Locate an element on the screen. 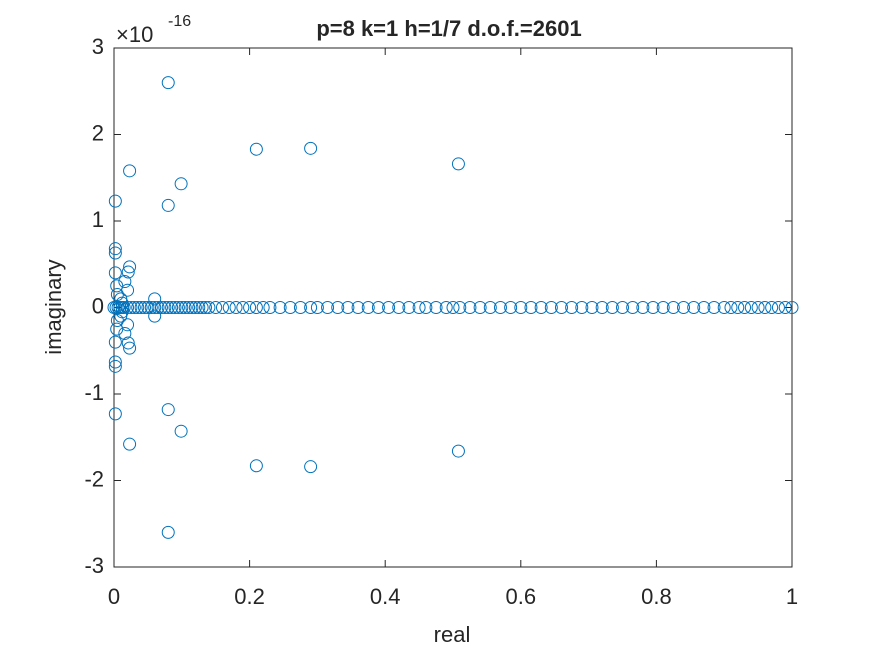  y-tick-label: 0 is located at coordinates (98, 305).